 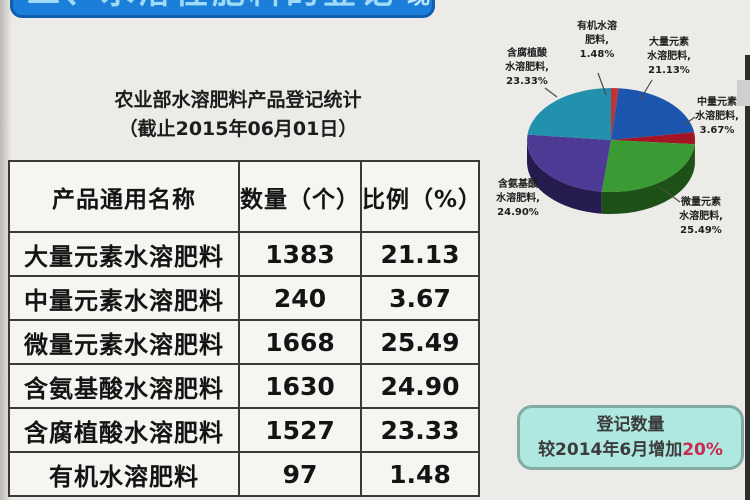 What do you see at coordinates (124, 196) in the screenshot?
I see `col-header-product-name: 产品通用名称` at bounding box center [124, 196].